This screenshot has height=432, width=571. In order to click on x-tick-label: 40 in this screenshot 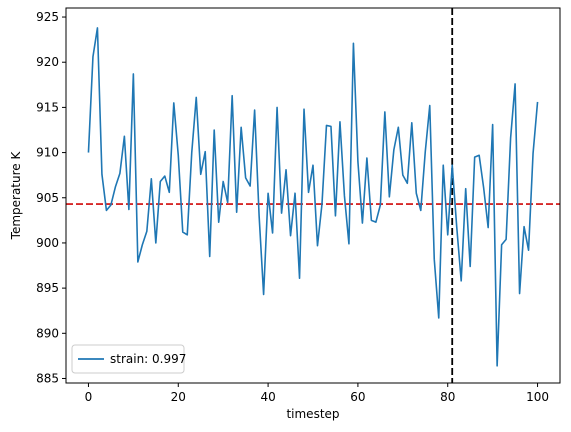, I will do `click(267, 397)`.